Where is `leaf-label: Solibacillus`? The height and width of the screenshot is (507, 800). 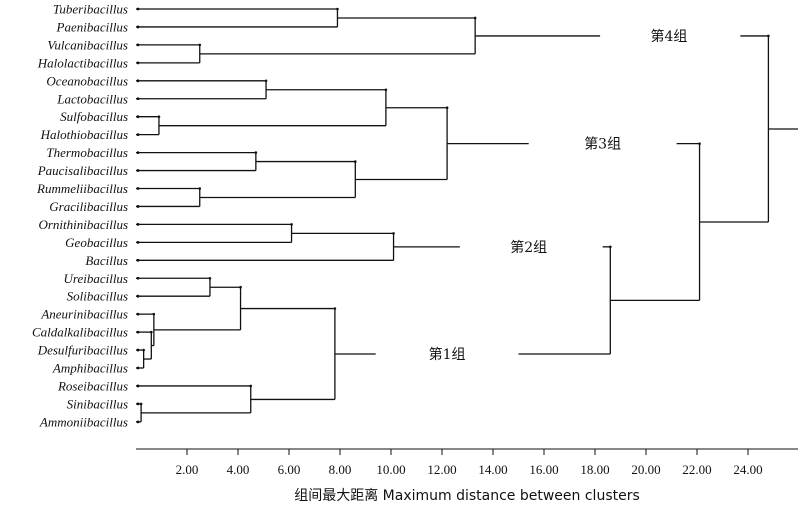 leaf-label: Solibacillus is located at coordinates (97, 296).